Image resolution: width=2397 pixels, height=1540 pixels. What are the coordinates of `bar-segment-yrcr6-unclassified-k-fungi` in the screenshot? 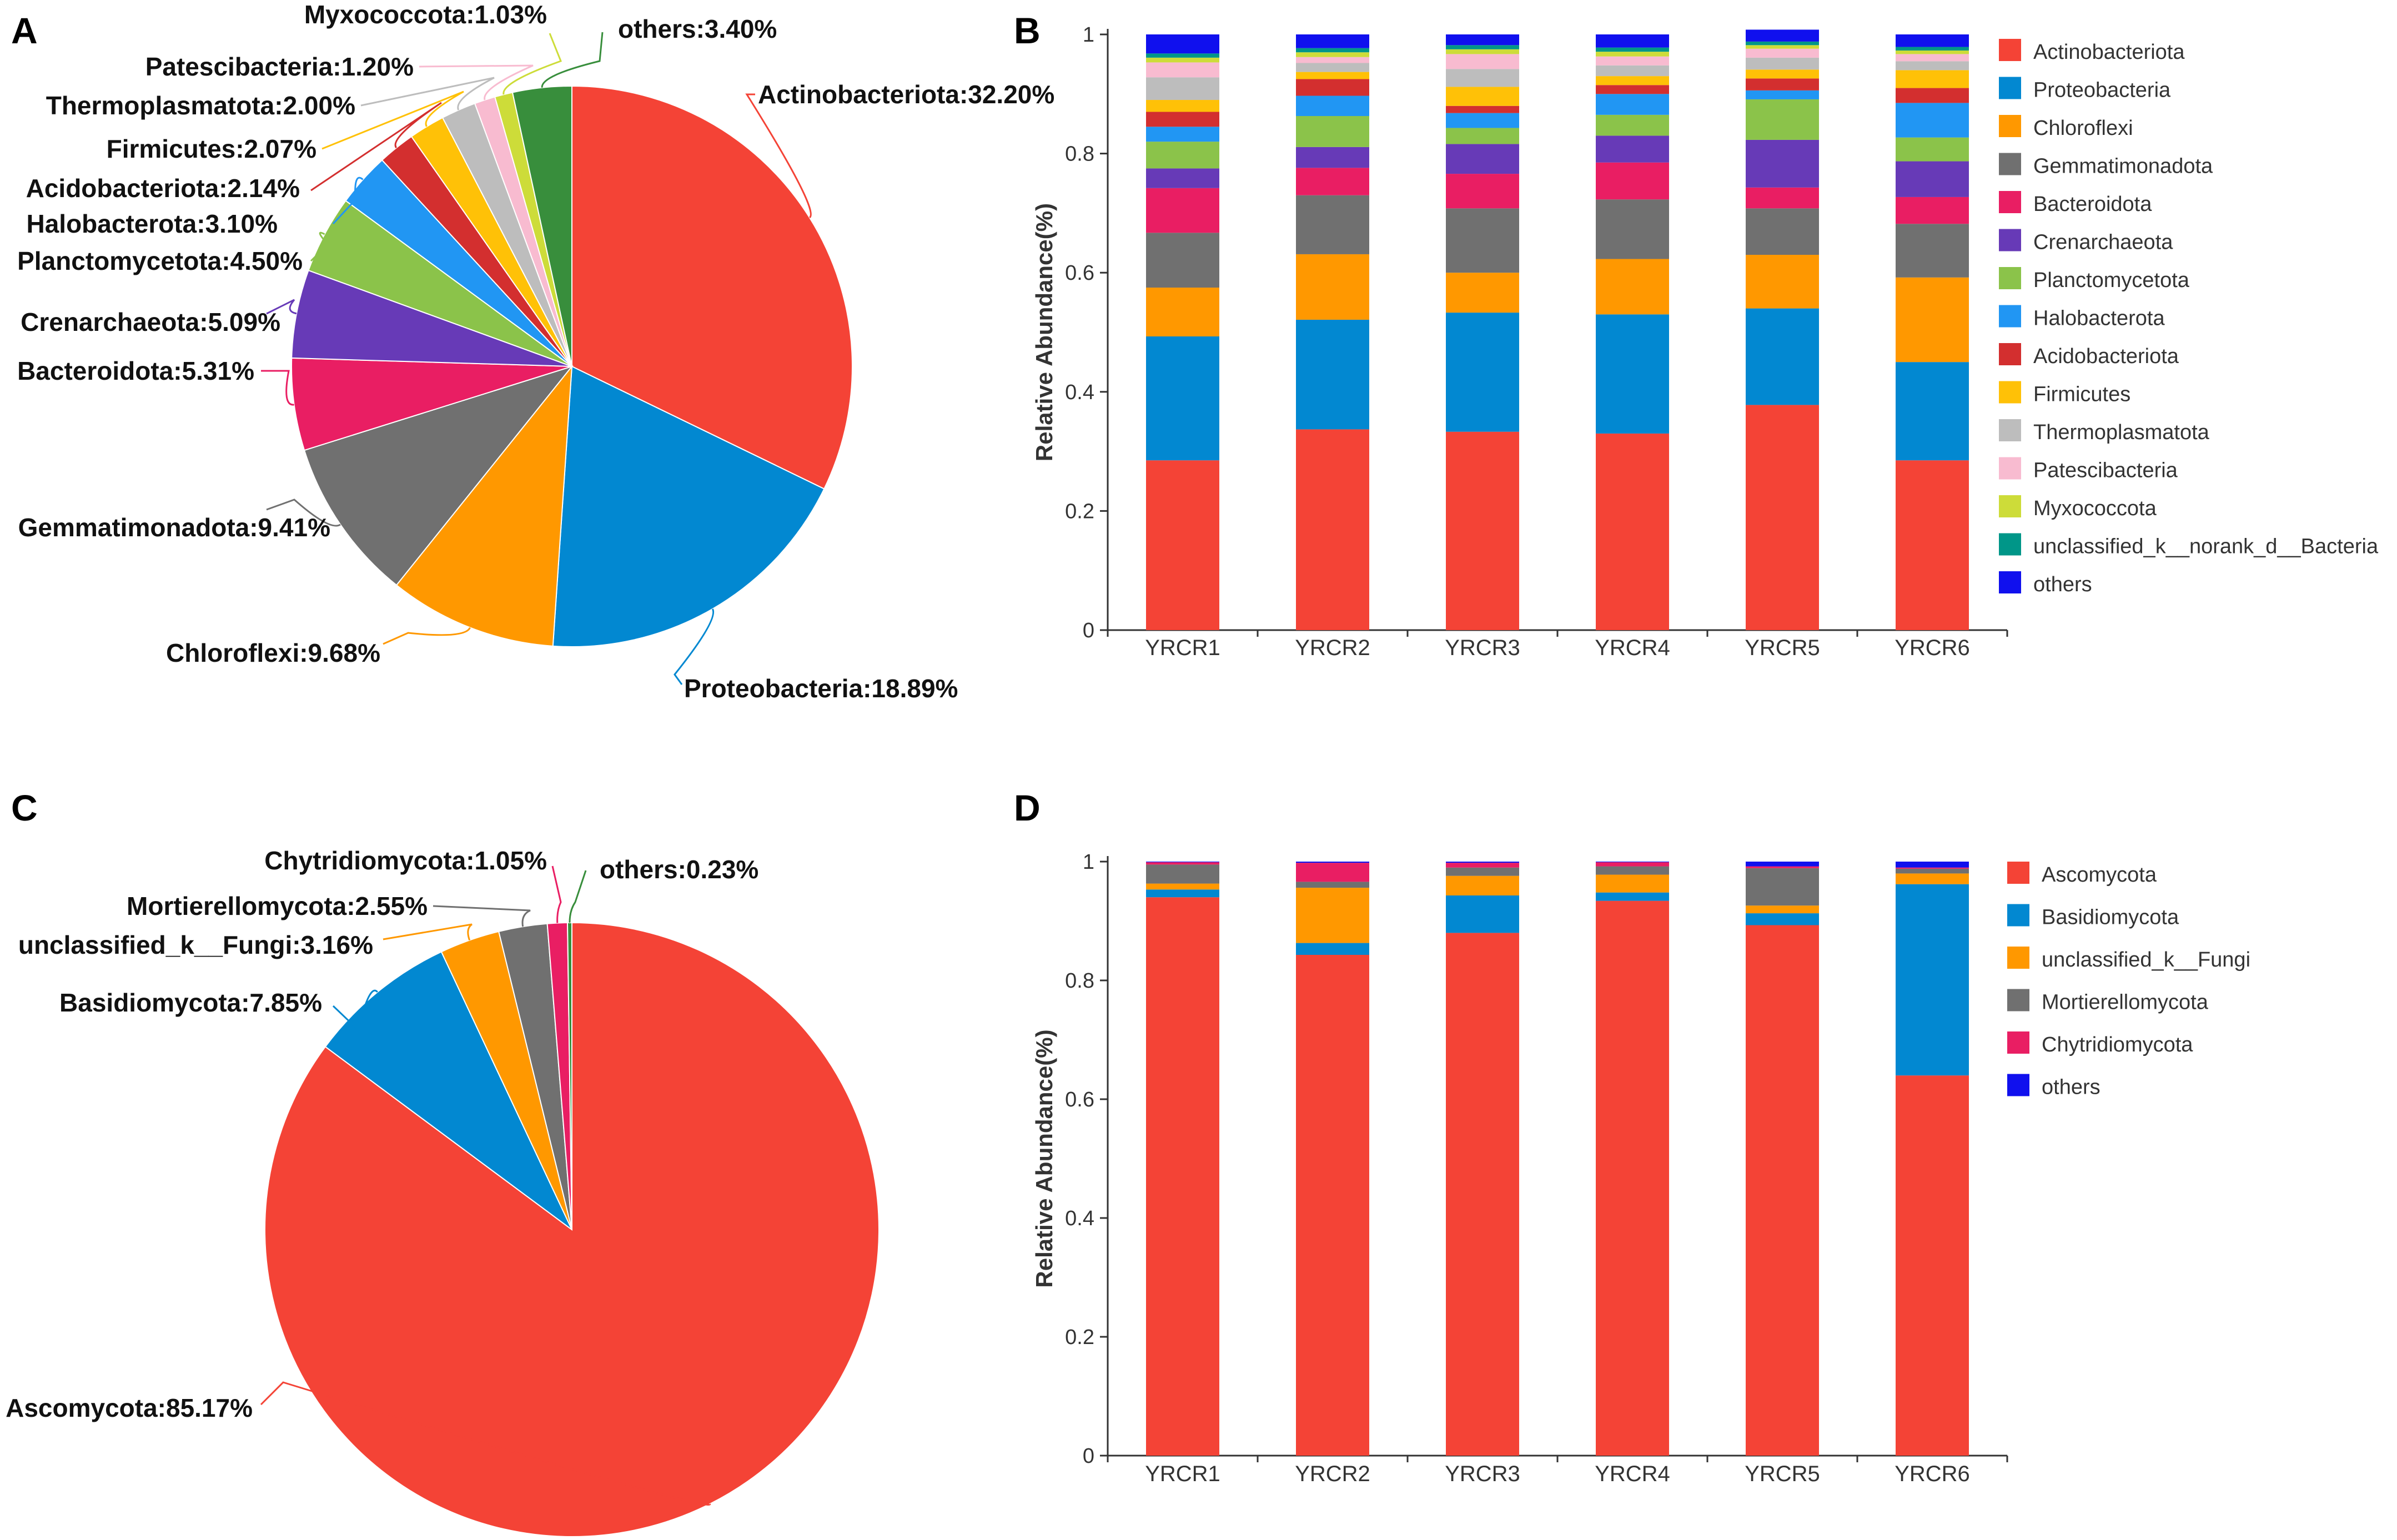 It's located at (1932, 878).